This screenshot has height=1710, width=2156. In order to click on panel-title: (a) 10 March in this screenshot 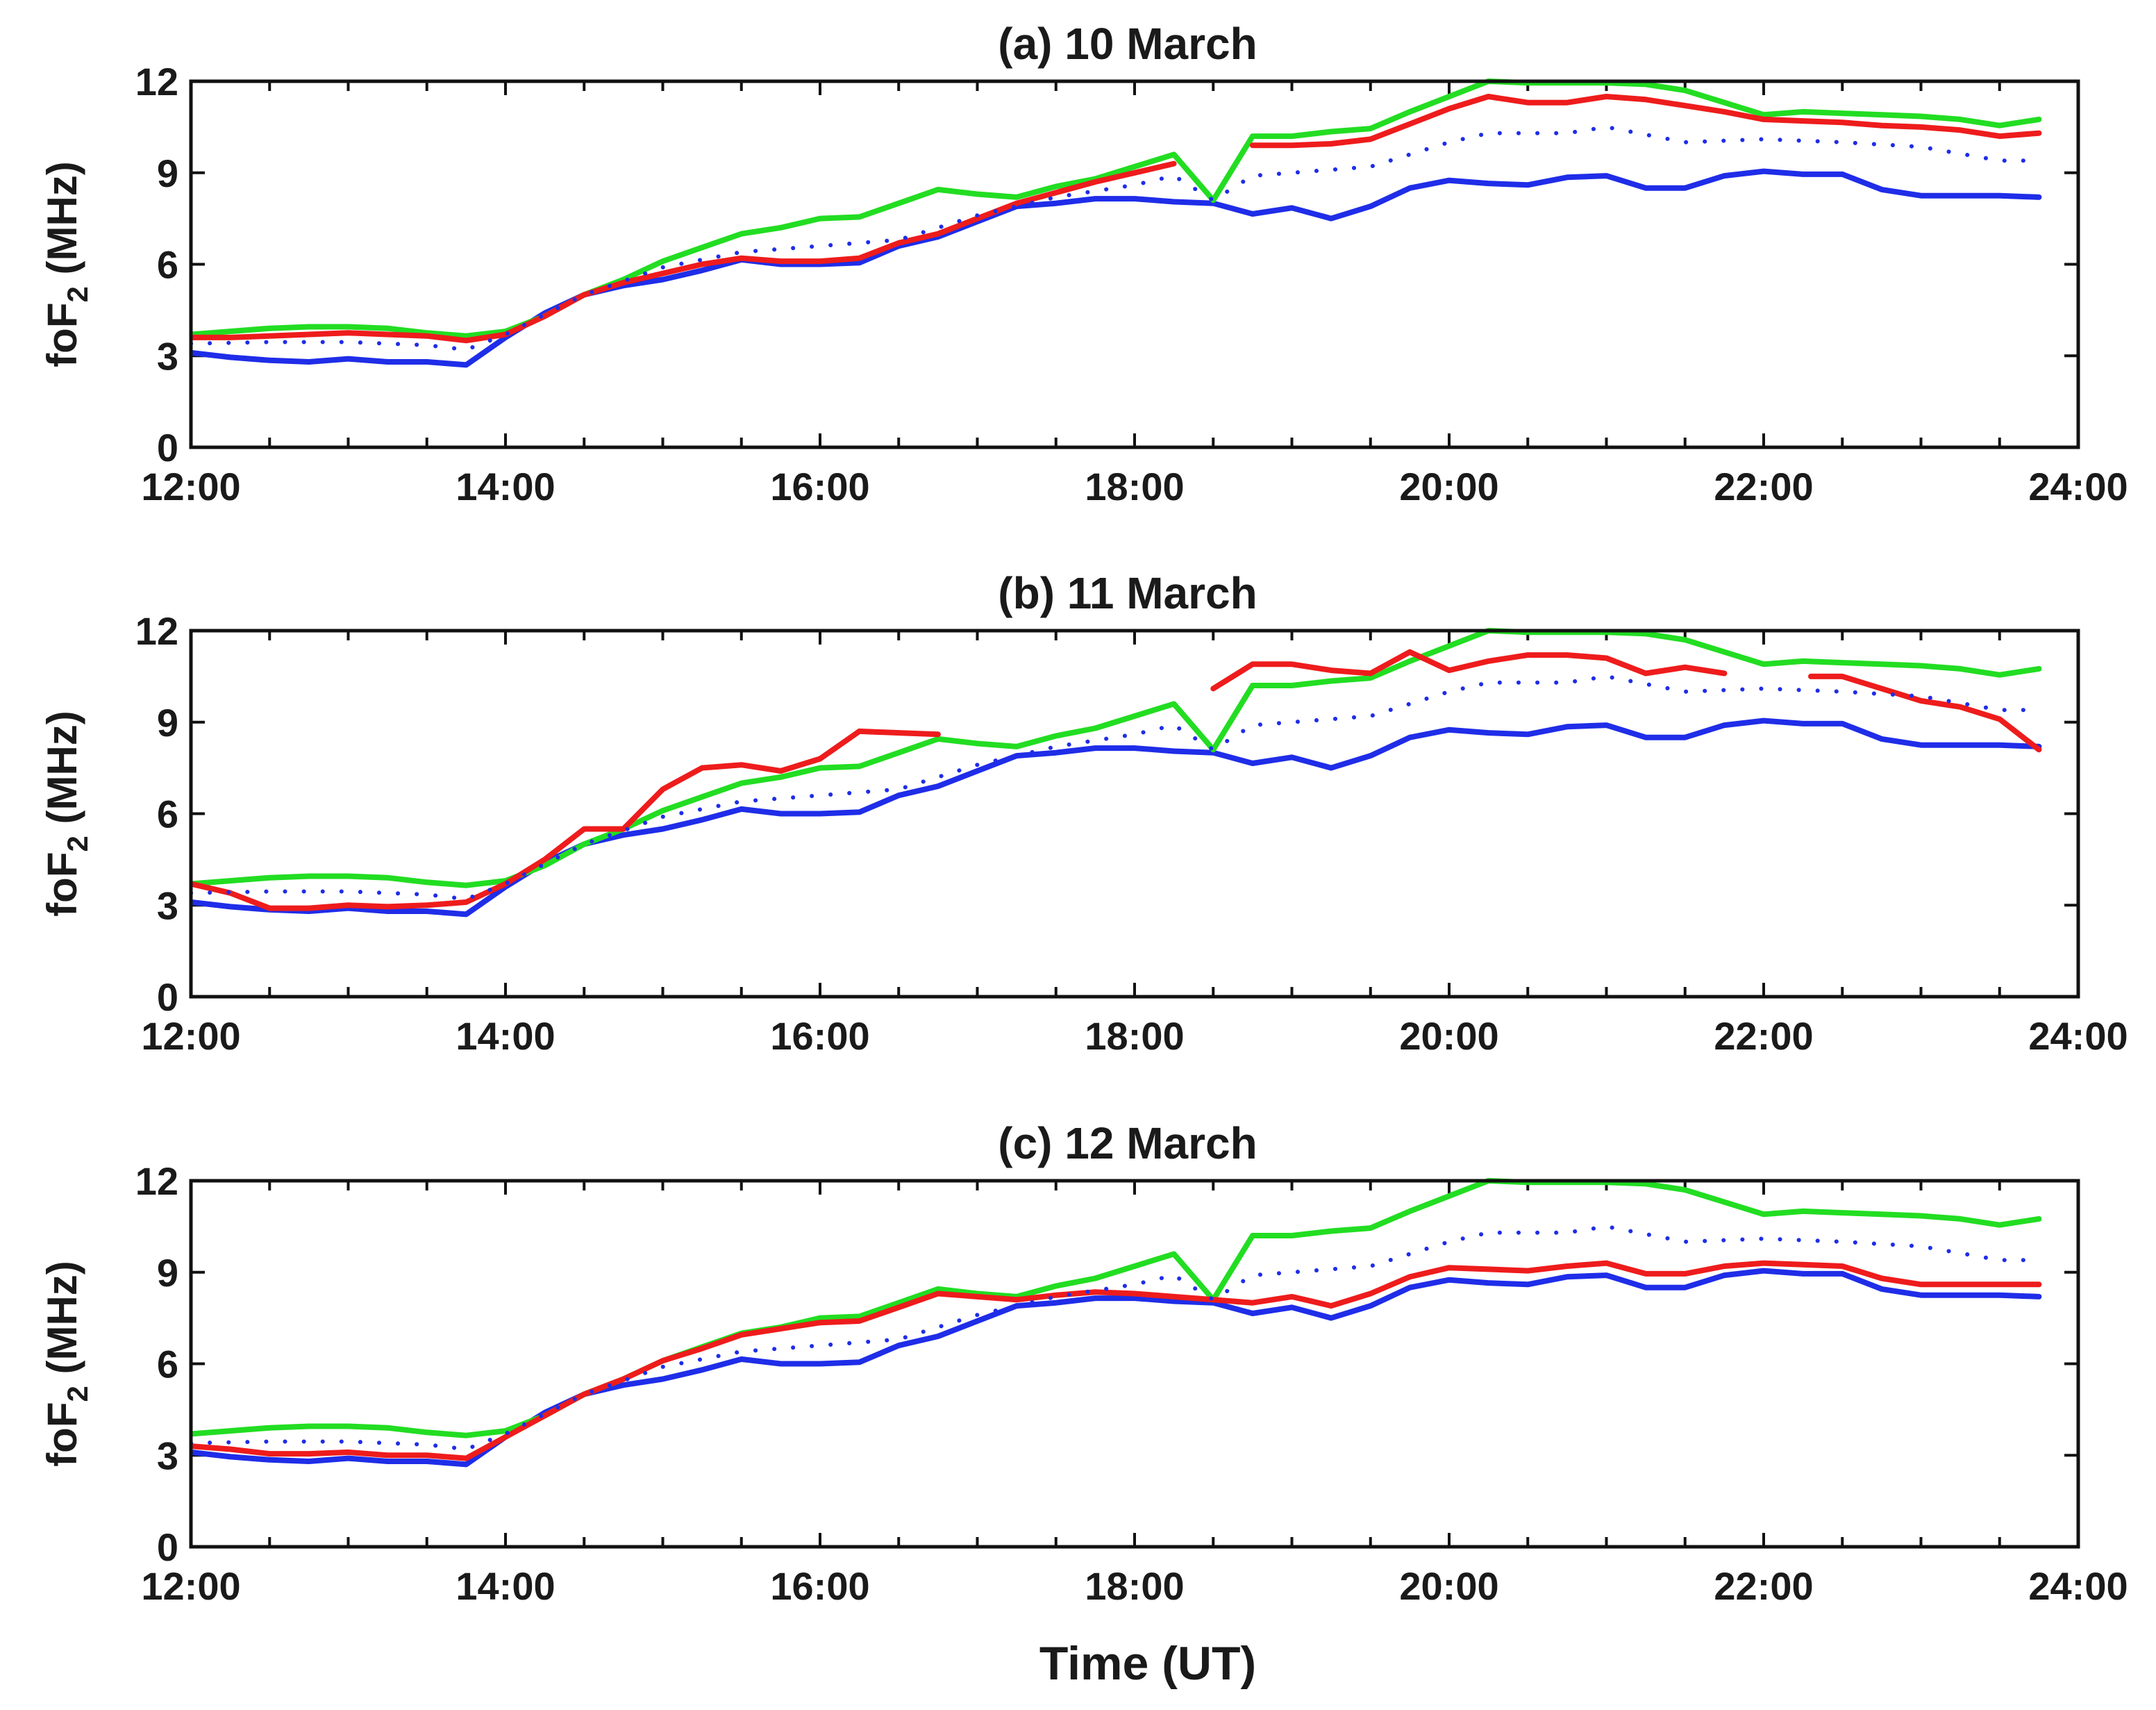, I will do `click(1127, 44)`.